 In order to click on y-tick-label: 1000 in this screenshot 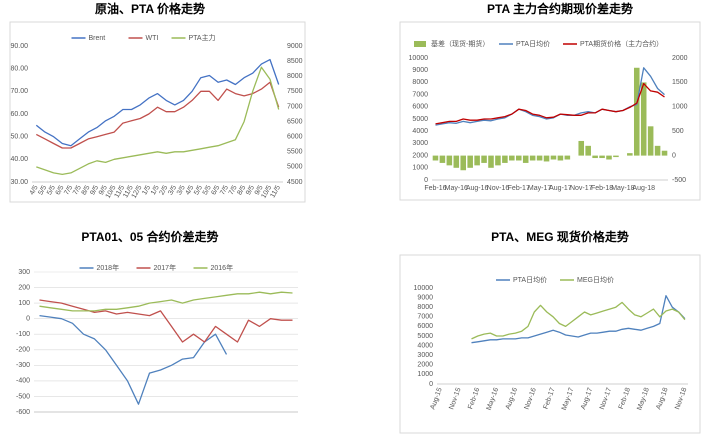, I will do `click(425, 374)`.